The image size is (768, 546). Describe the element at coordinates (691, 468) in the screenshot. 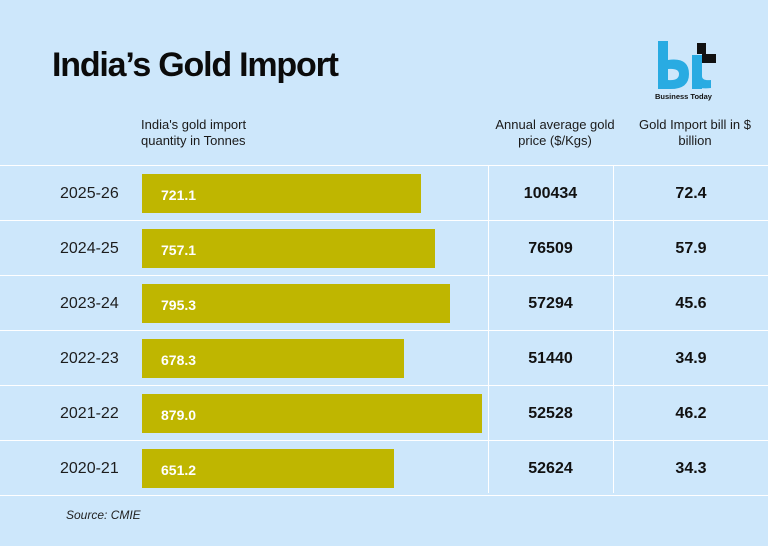

I see `bill-value: 34.3` at that location.